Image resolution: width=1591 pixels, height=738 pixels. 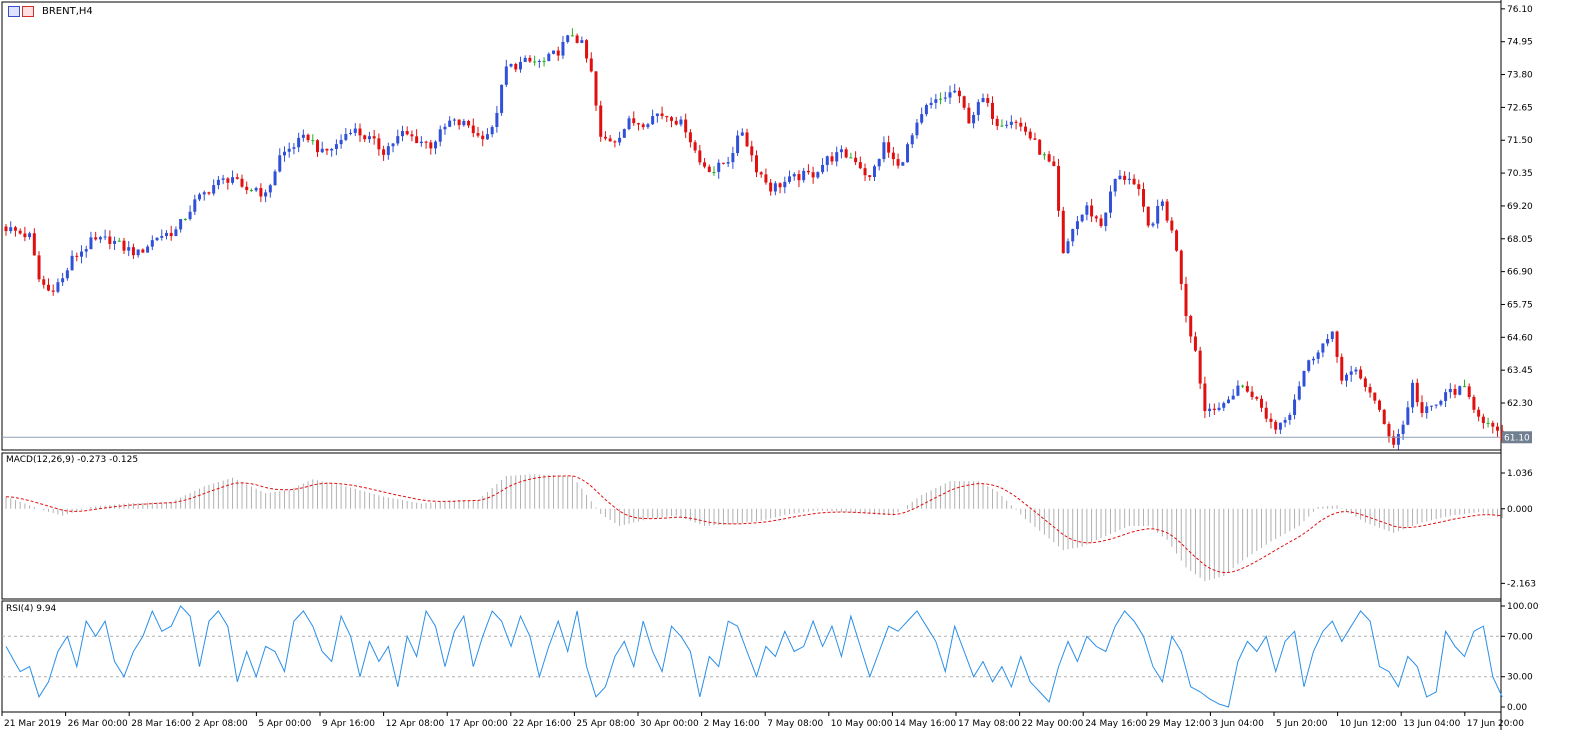 I want to click on symbol-label: BRENT,H4, so click(x=67, y=11).